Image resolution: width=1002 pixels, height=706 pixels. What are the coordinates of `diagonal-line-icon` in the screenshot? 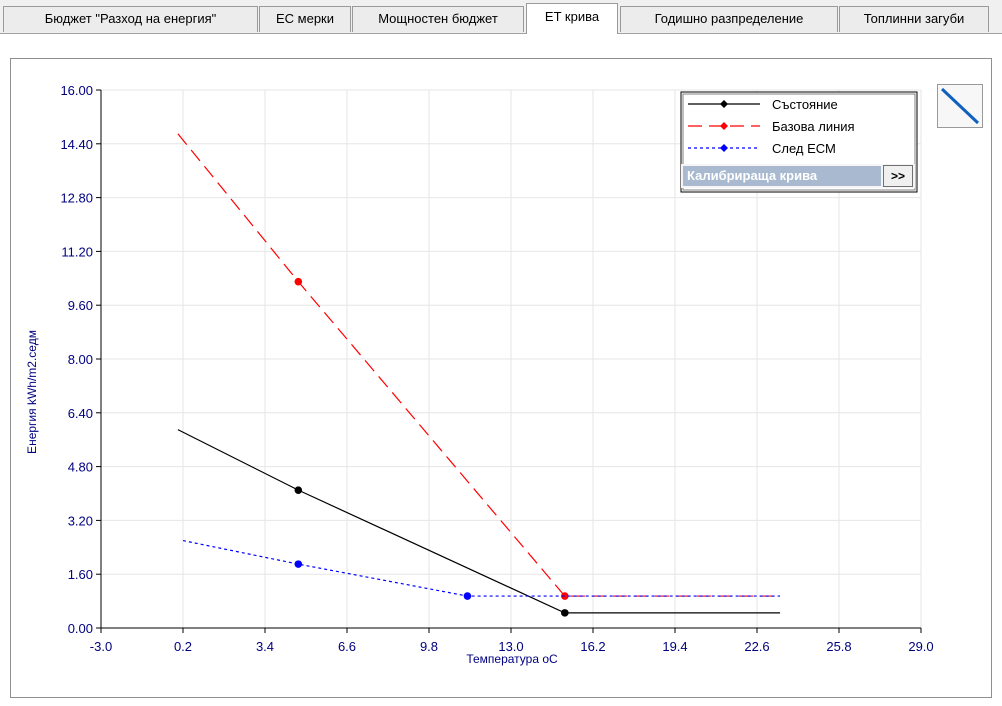 It's located at (960, 106).